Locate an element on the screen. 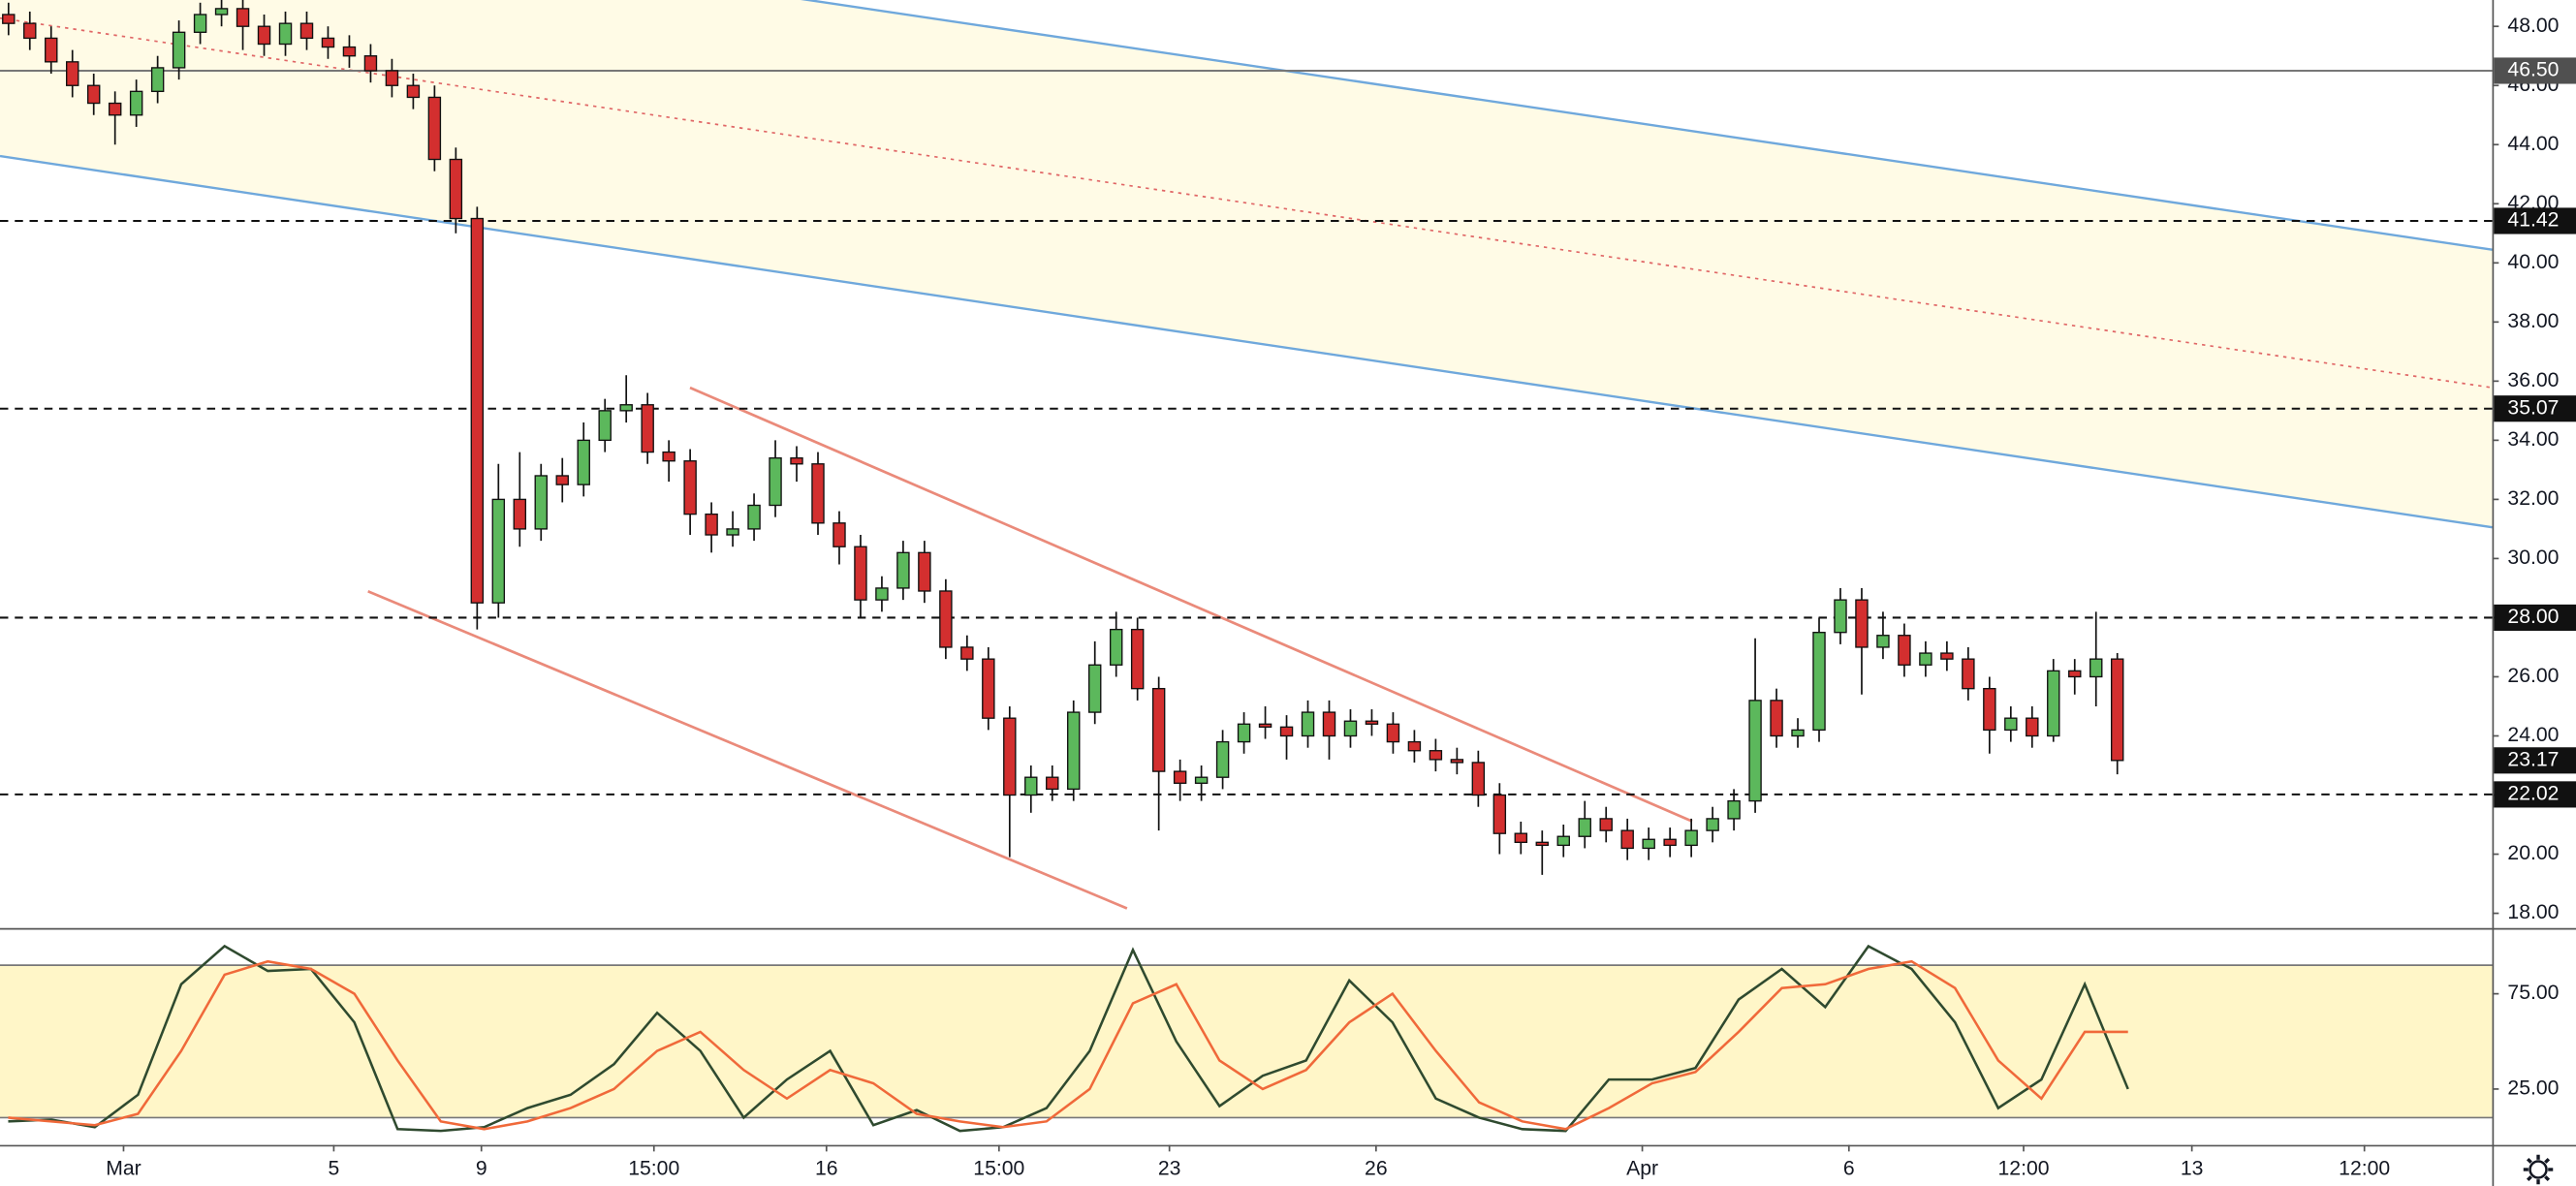 The height and width of the screenshot is (1186, 2576). price-tag-label: 41.42 is located at coordinates (2533, 221).